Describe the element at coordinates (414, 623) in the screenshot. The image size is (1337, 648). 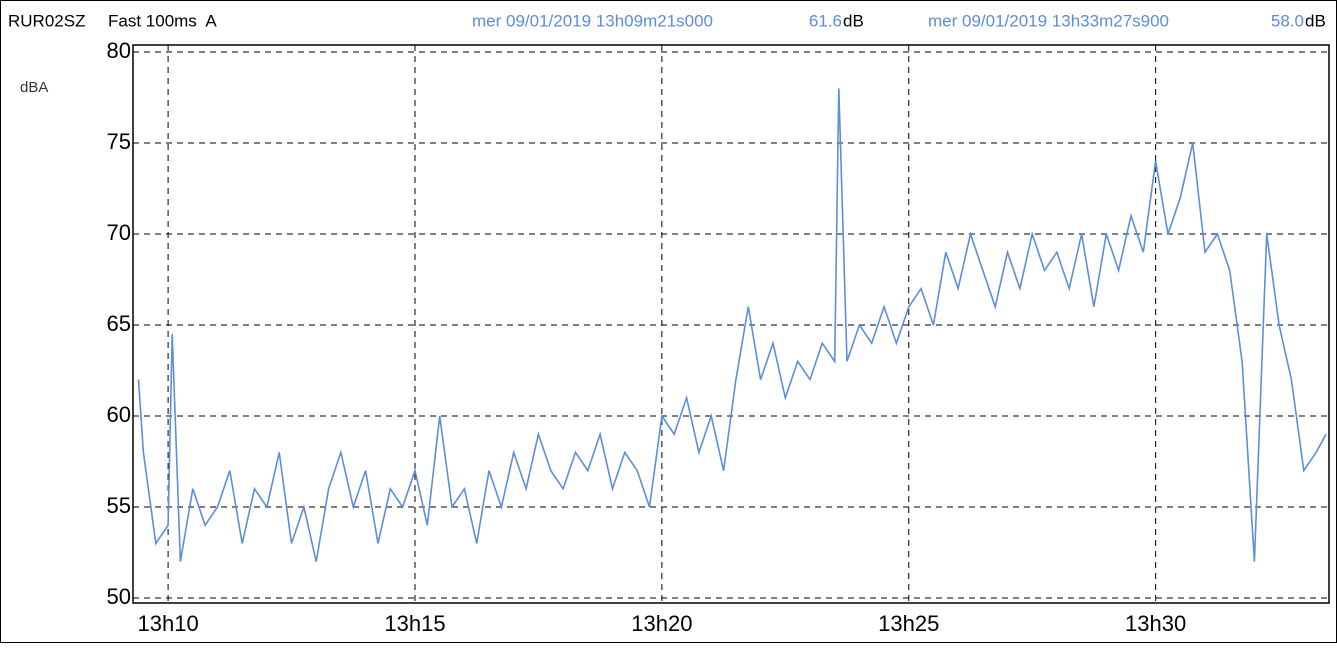
I see `x-tick-label: 13h15` at that location.